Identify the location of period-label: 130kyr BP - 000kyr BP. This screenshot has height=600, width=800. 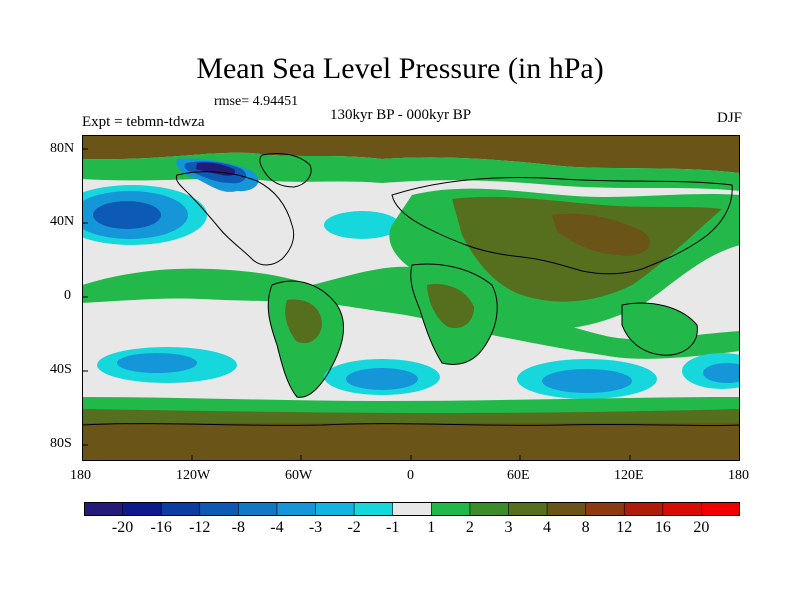
(401, 115).